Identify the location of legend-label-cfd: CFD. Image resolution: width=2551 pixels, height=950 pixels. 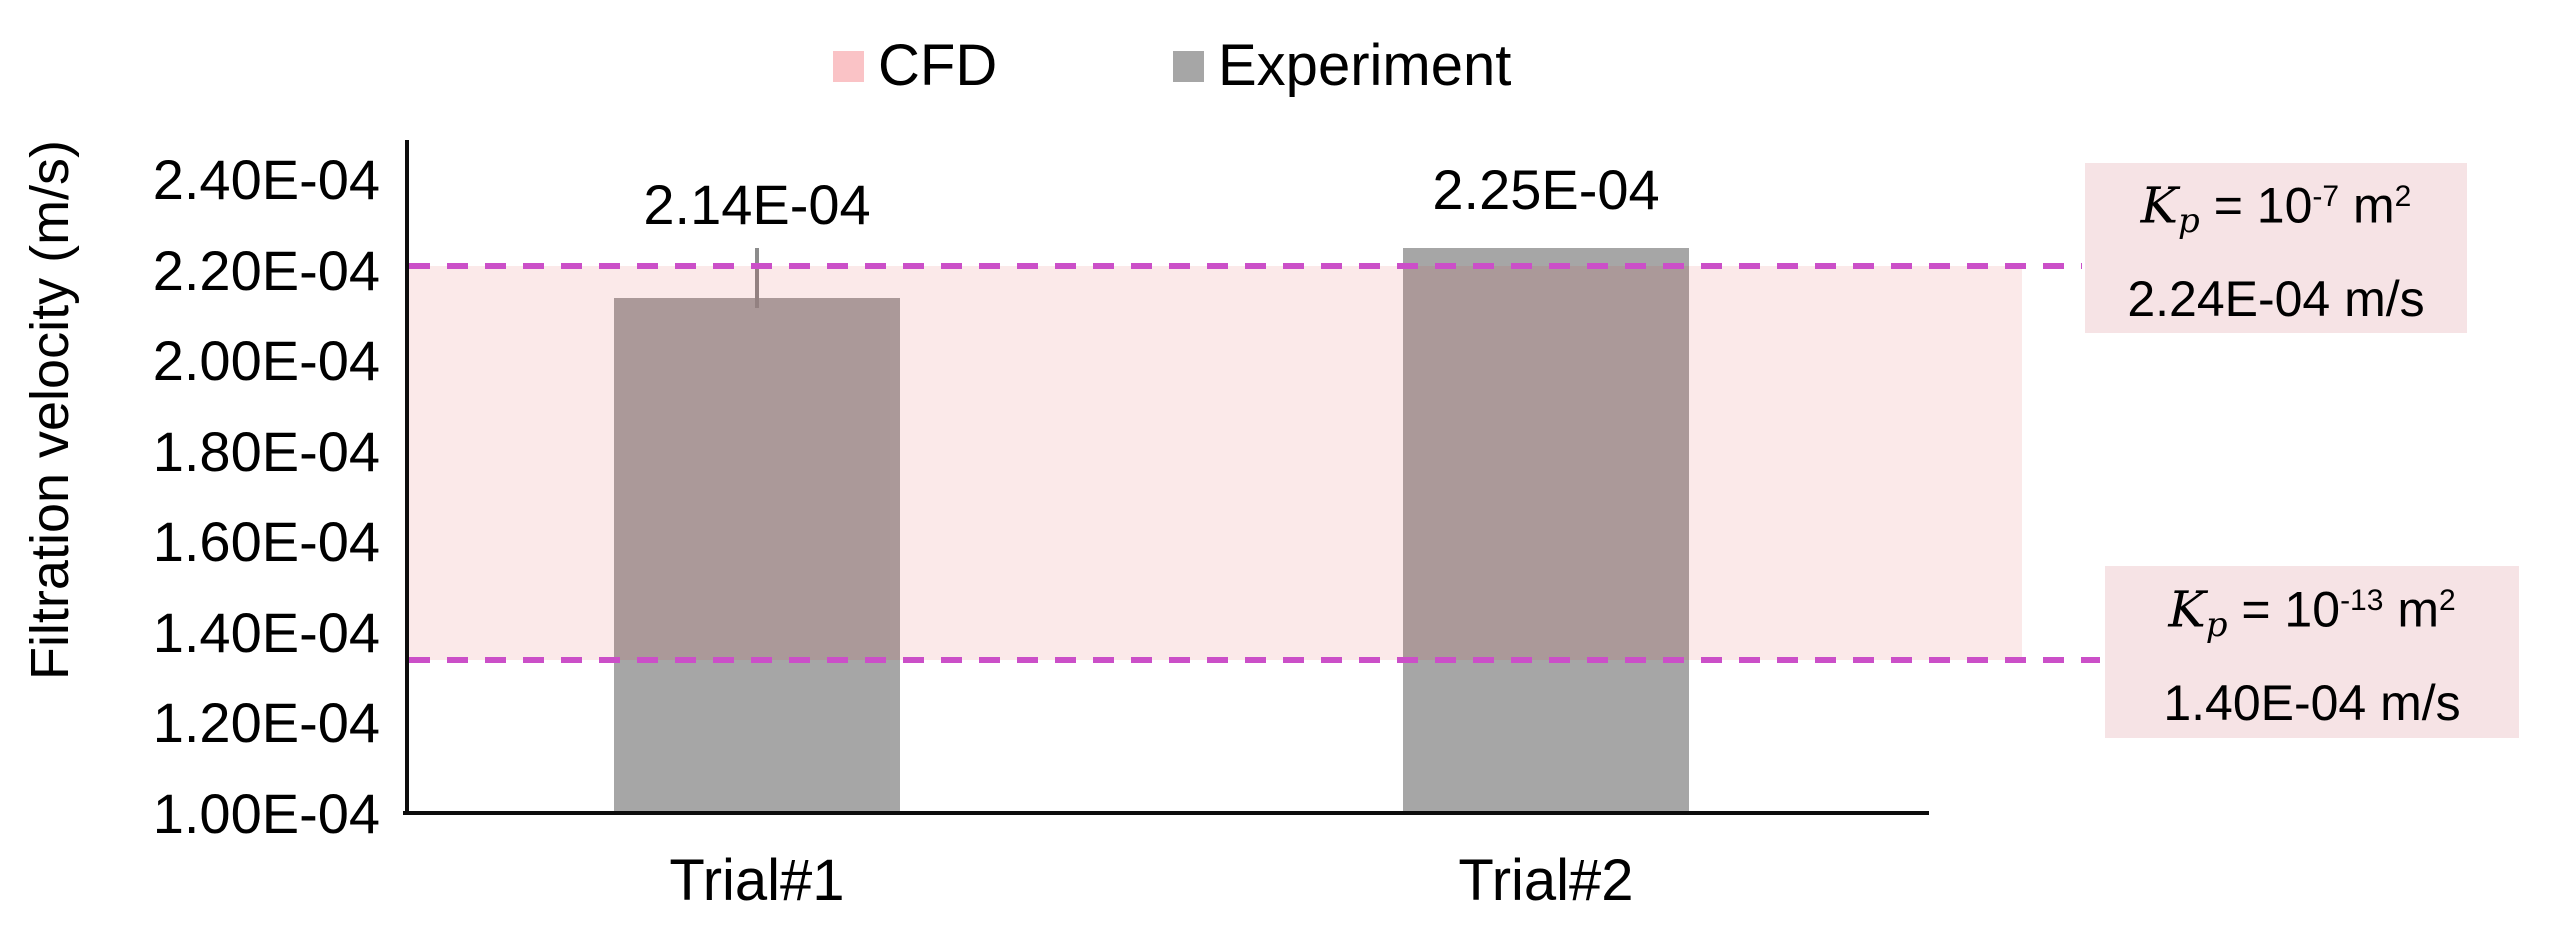
(938, 65).